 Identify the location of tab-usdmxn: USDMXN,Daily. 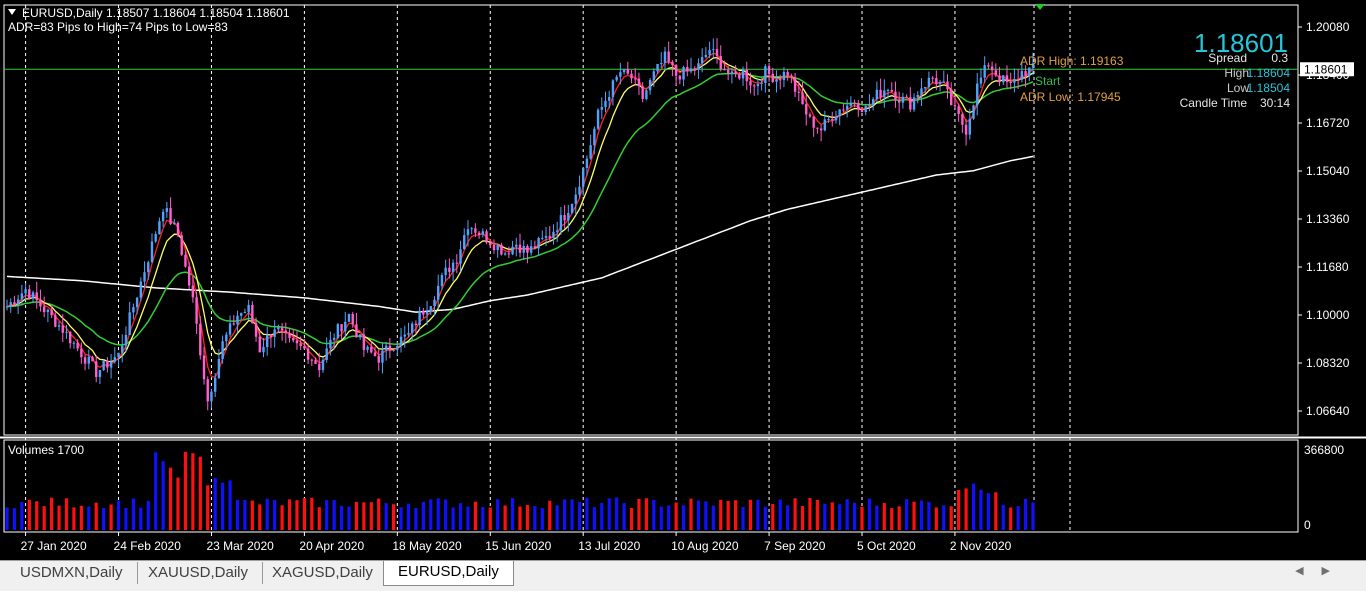
(72, 573).